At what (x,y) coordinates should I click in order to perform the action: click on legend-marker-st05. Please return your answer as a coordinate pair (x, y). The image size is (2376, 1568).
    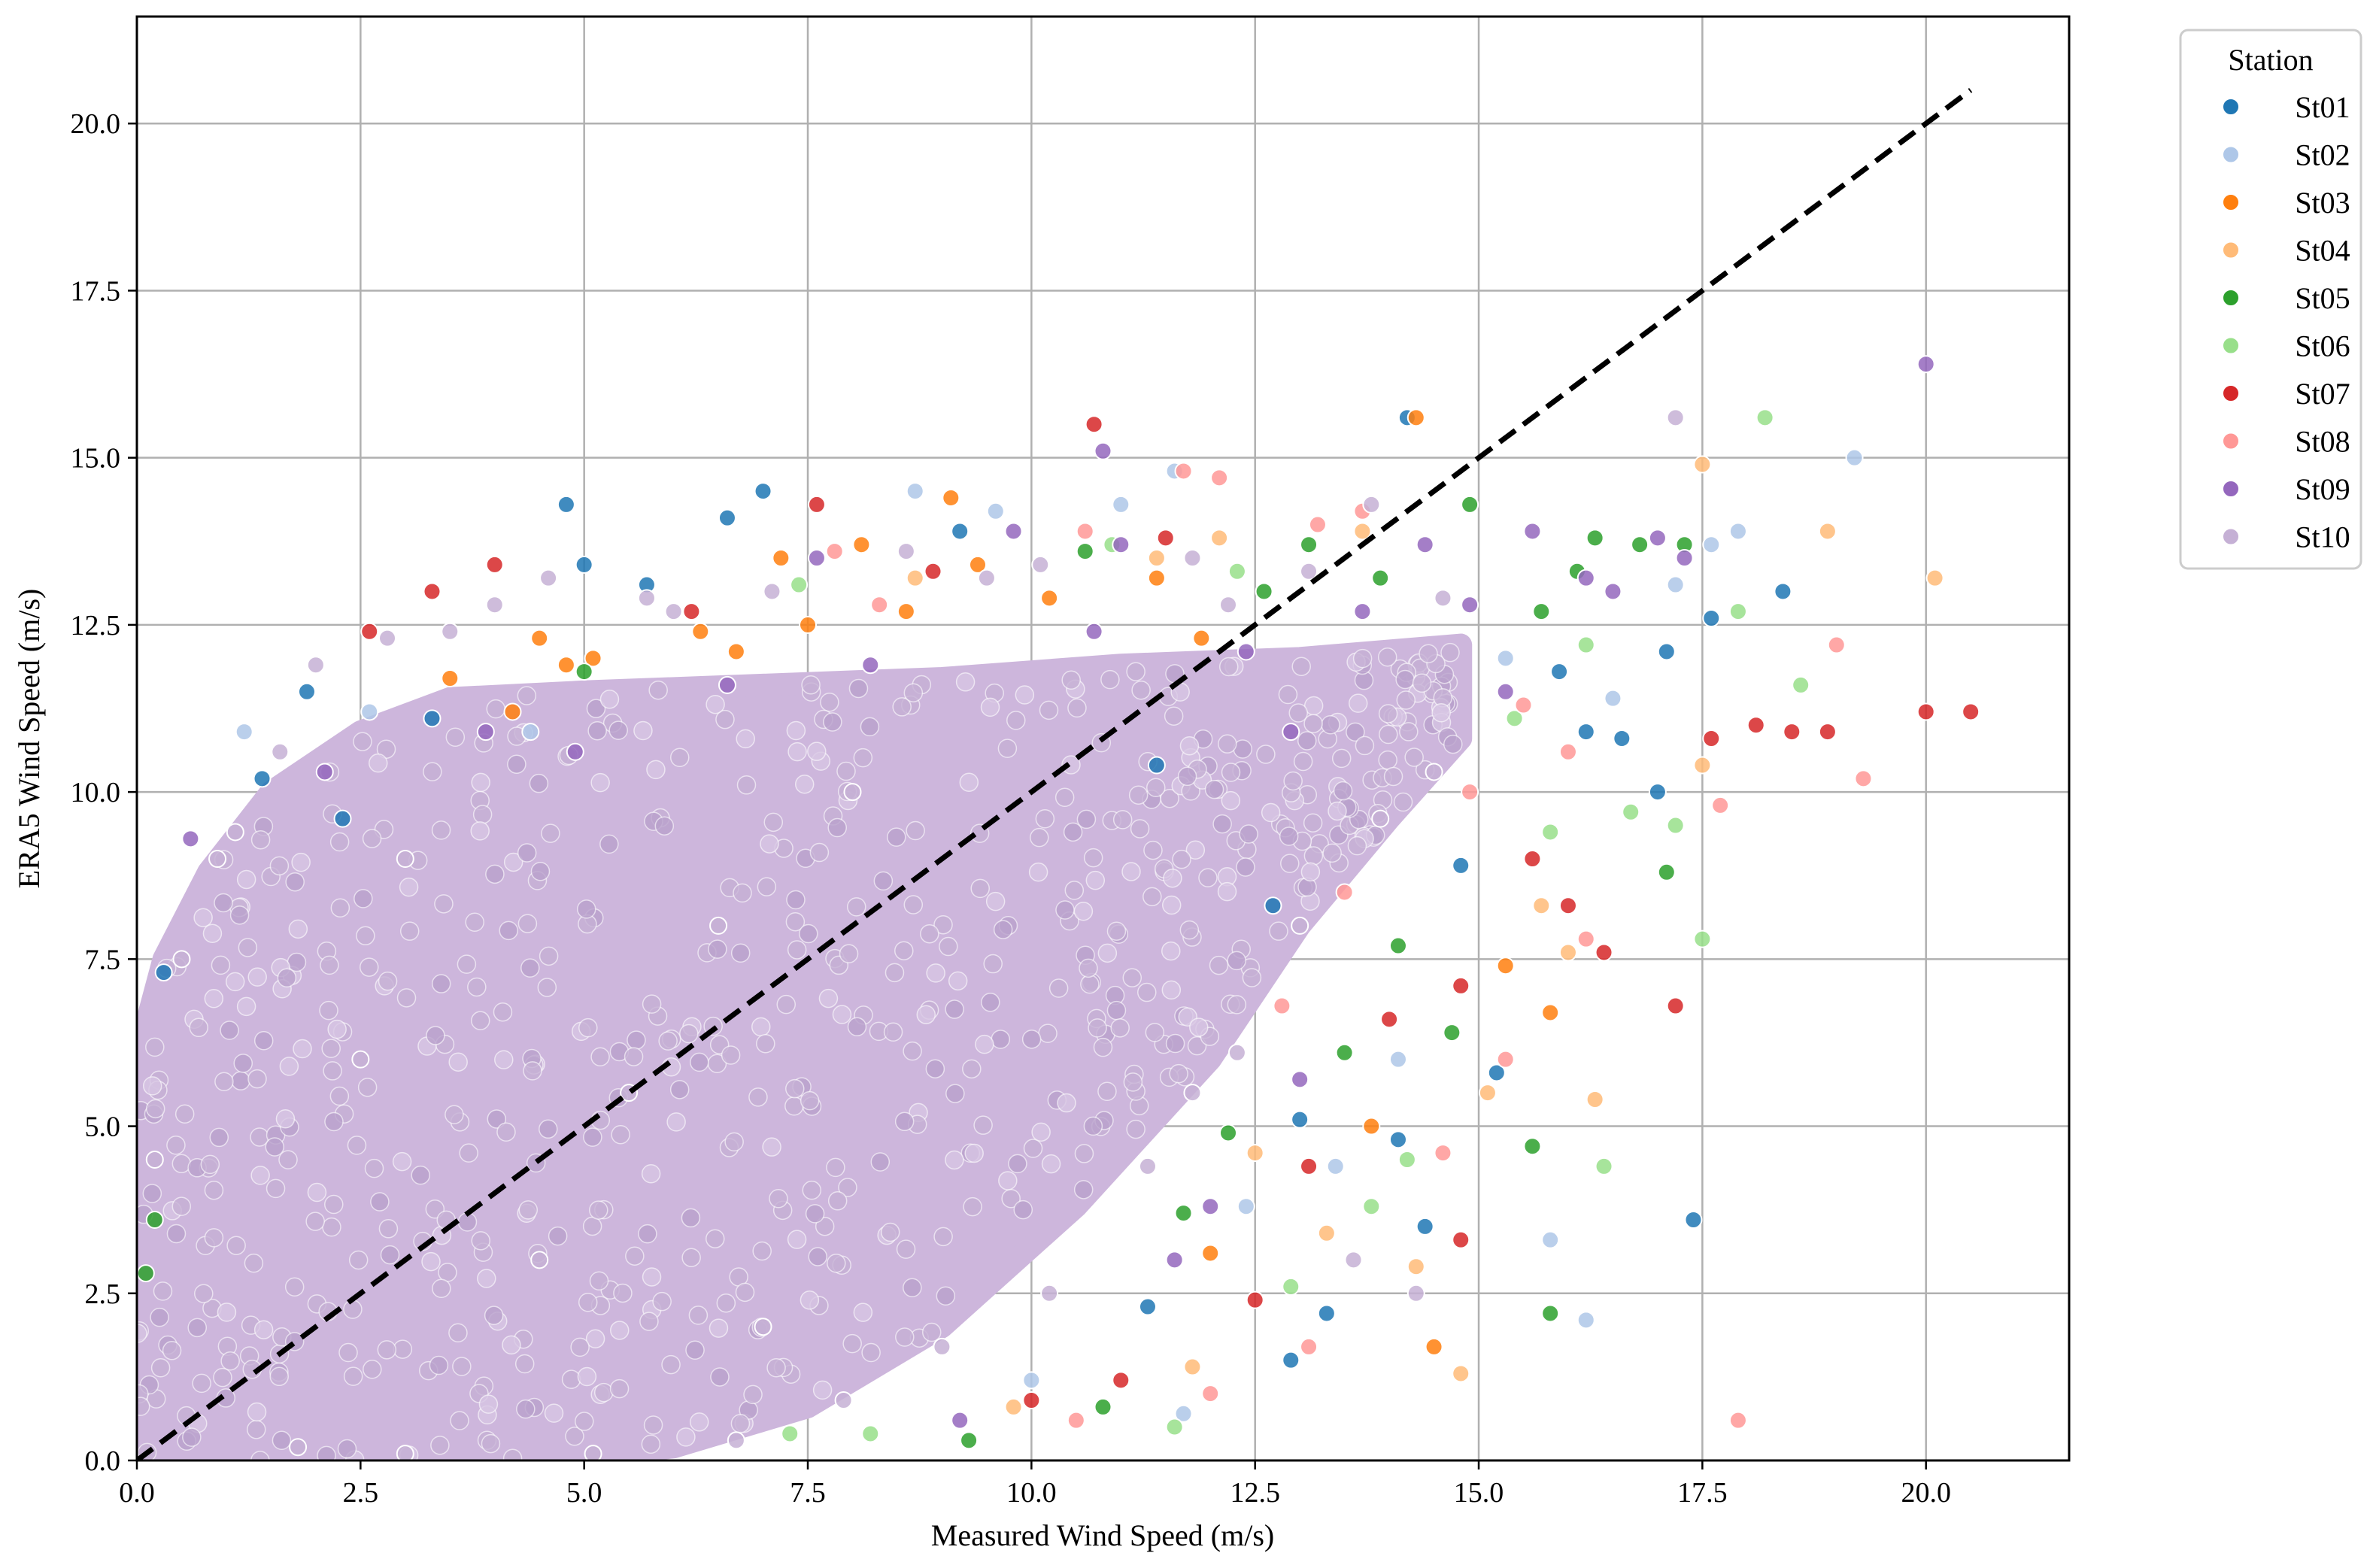
    Looking at the image, I should click on (2231, 298).